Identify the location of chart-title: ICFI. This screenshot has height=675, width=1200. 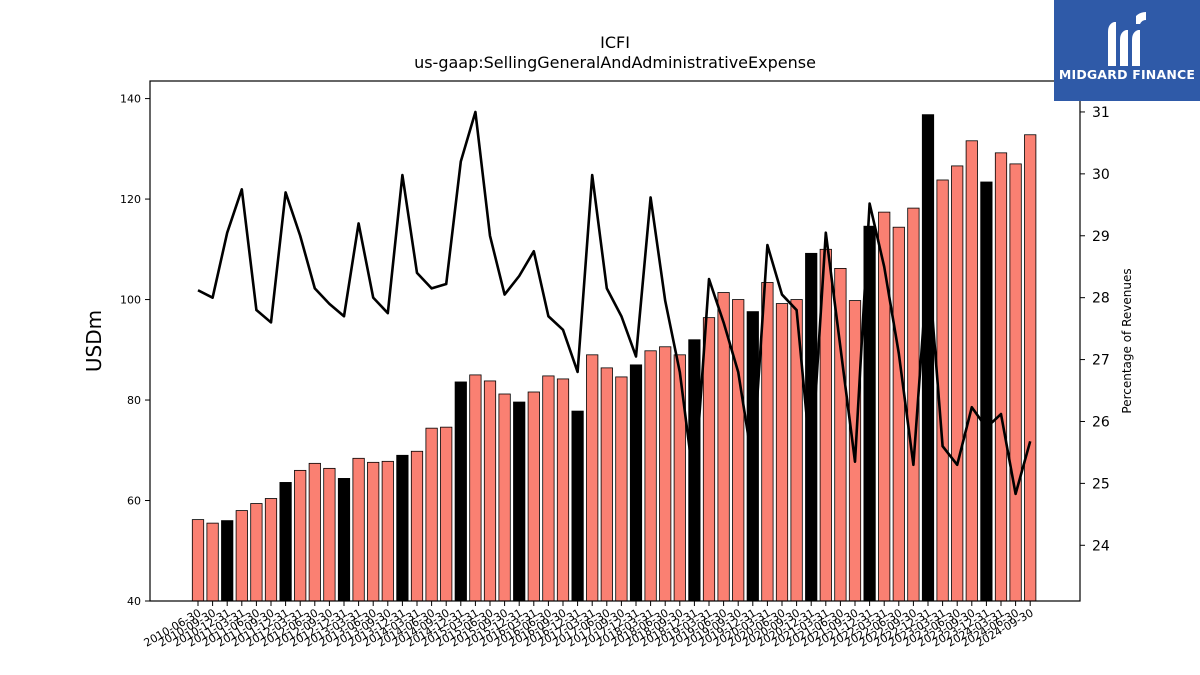
(615, 42).